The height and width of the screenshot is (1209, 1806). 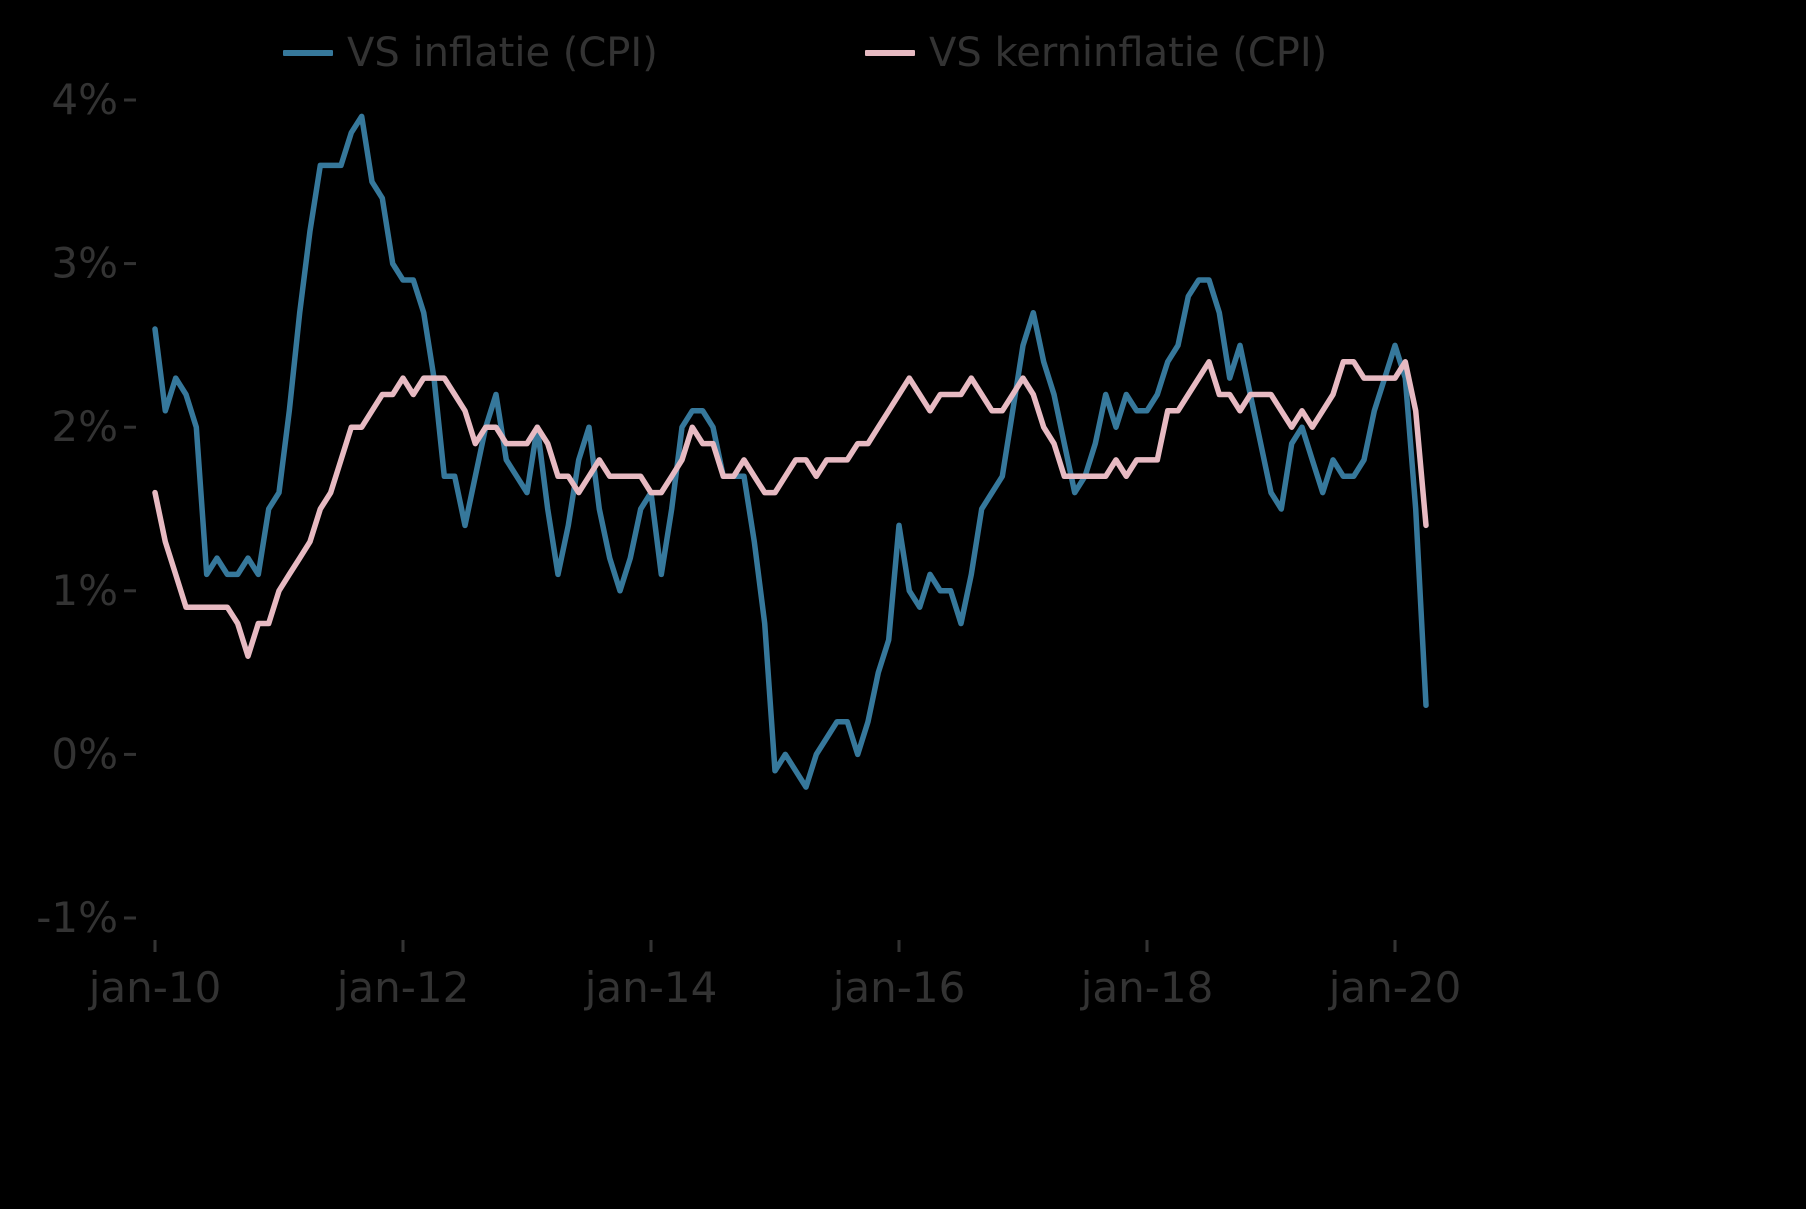 I want to click on y-axis-tick-label: 4%, so click(x=84, y=99).